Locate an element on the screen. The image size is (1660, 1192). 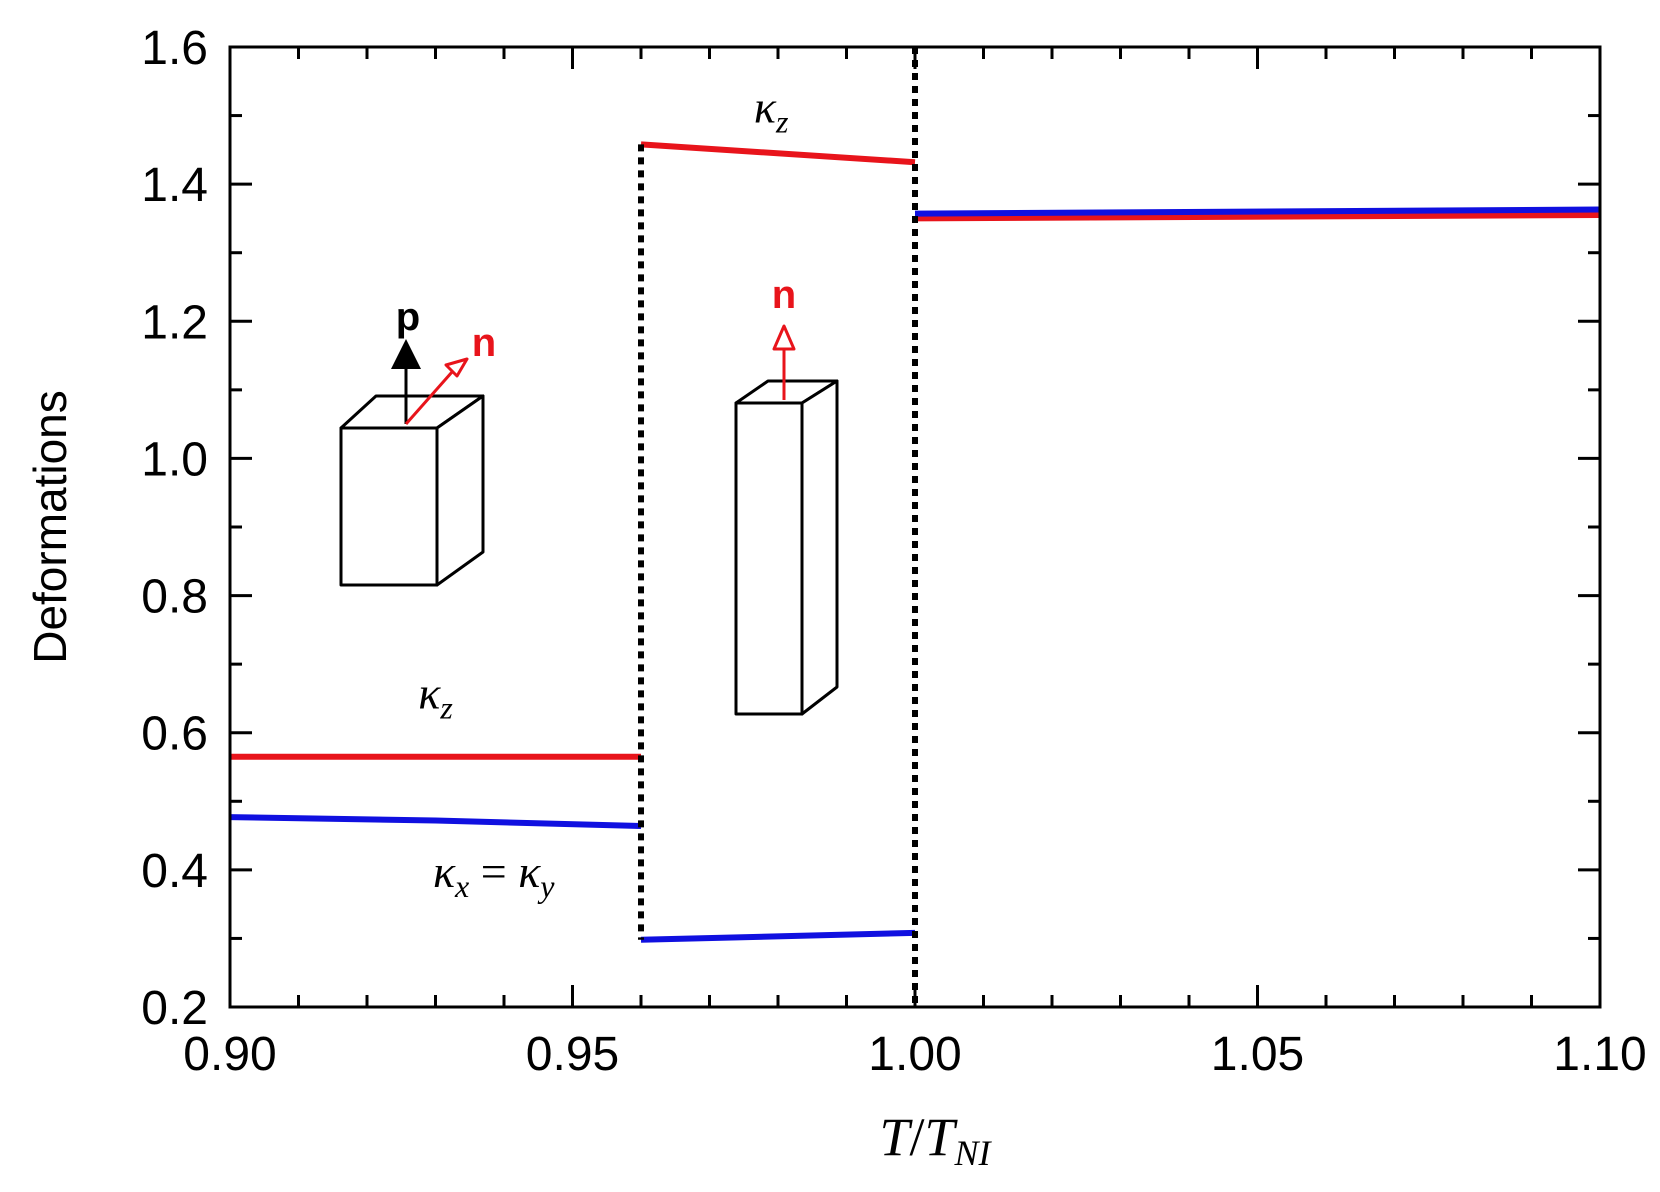
kappa-z-lower-label: κz is located at coordinates (435, 697).